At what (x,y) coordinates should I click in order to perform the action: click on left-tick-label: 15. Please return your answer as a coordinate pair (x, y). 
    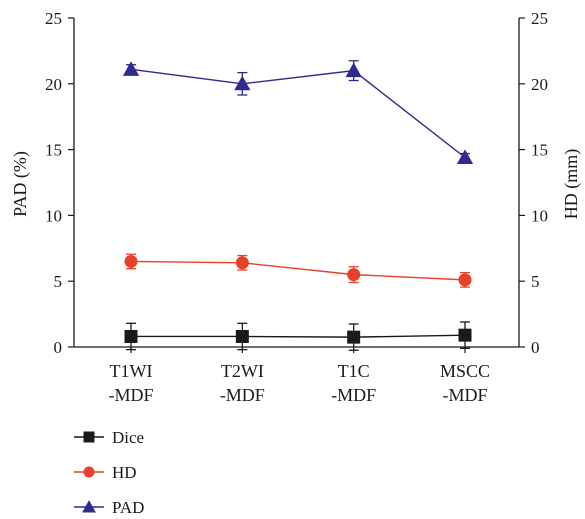
    Looking at the image, I should click on (53, 150).